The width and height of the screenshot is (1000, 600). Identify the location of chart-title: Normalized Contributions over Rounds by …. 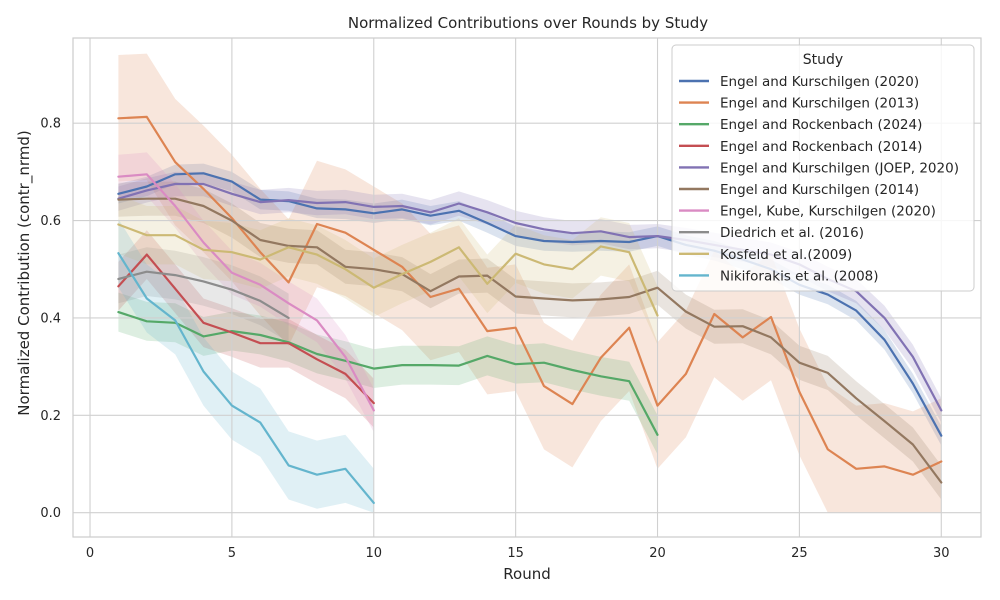
(528, 23).